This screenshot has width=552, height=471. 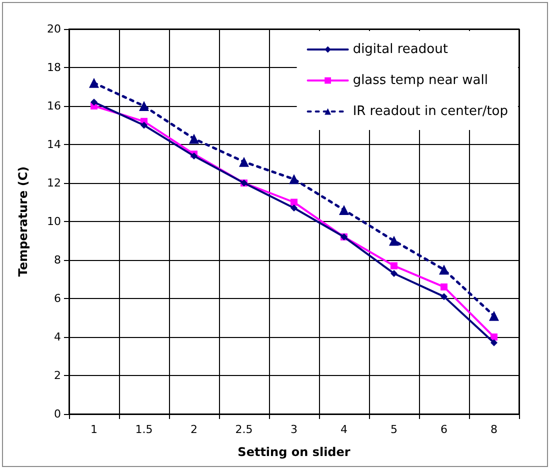 What do you see at coordinates (54, 29) in the screenshot?
I see `y-tick-label: 20` at bounding box center [54, 29].